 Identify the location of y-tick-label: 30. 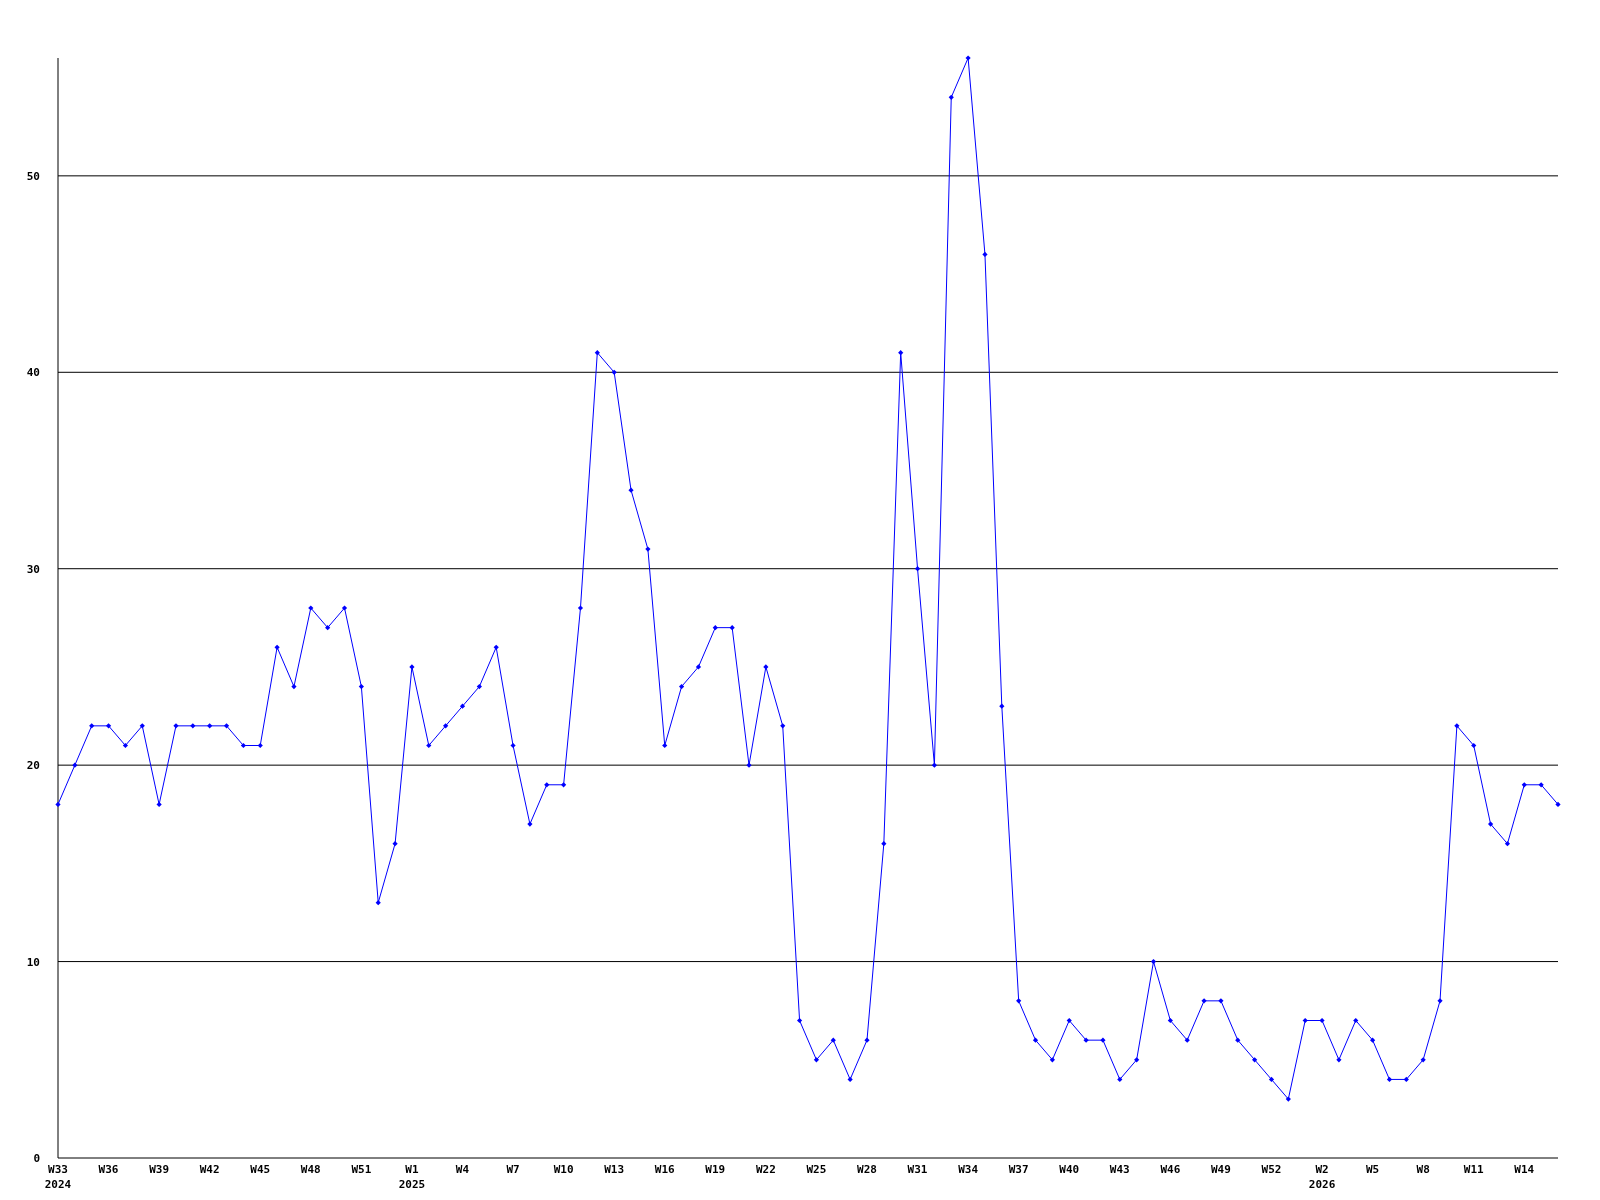
(33, 569).